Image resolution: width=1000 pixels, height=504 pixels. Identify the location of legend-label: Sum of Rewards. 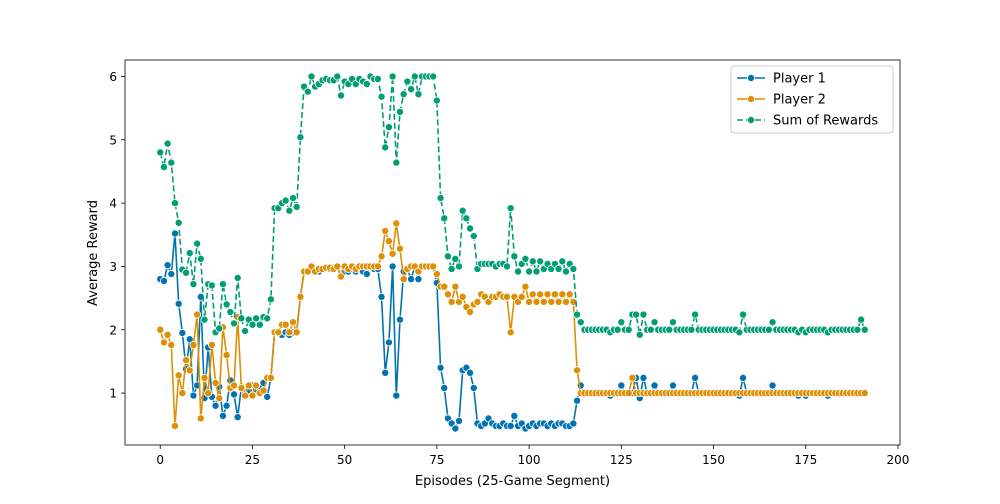
(825, 121).